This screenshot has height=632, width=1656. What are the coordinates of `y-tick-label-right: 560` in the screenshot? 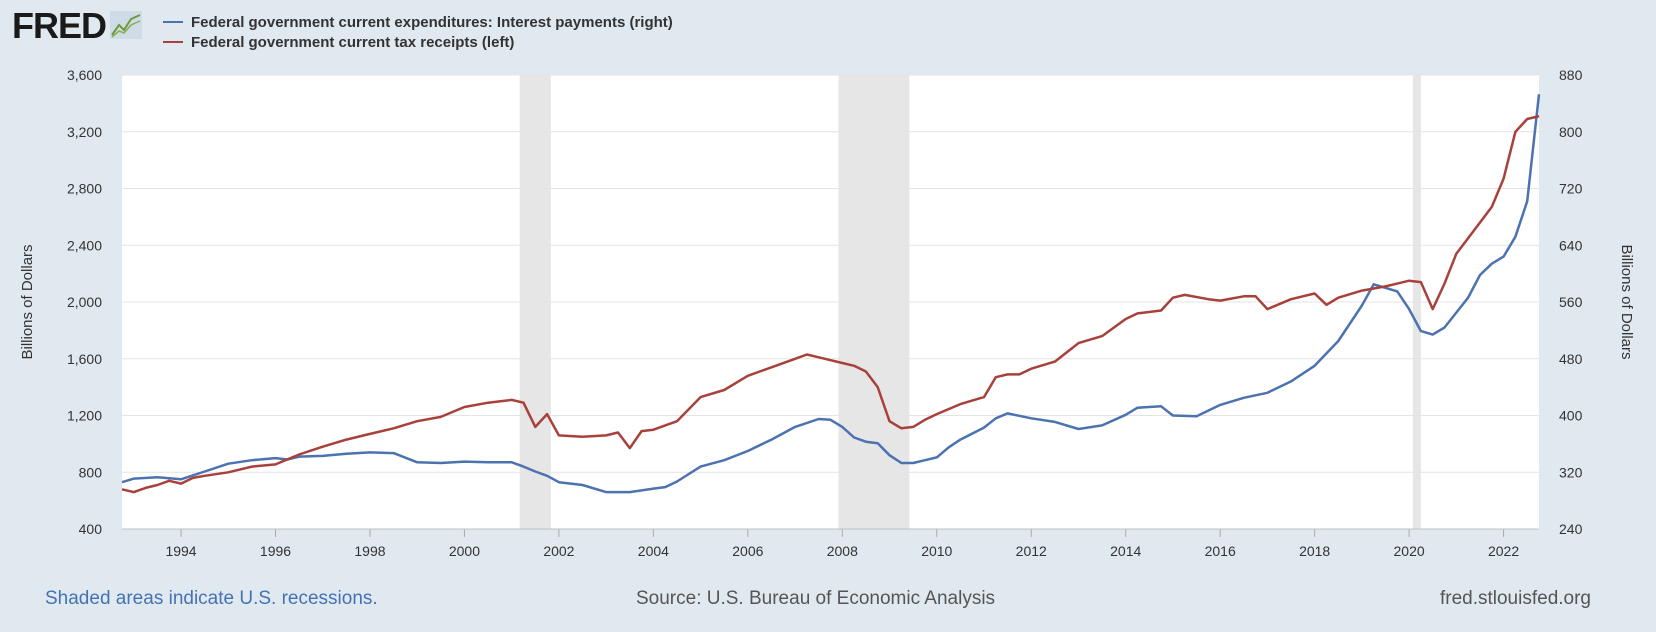 It's located at (1571, 302).